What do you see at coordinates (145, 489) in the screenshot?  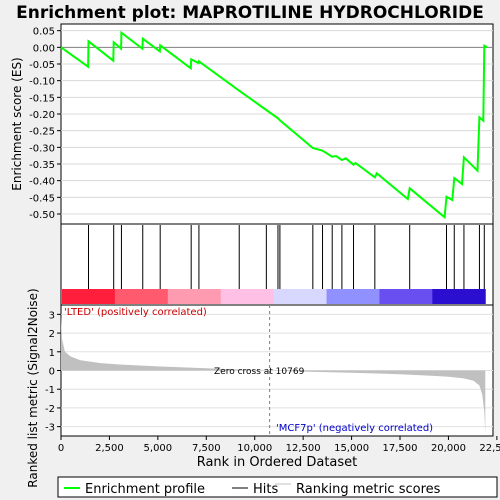 I see `legend-enrichment-label: Enrichment profile` at bounding box center [145, 489].